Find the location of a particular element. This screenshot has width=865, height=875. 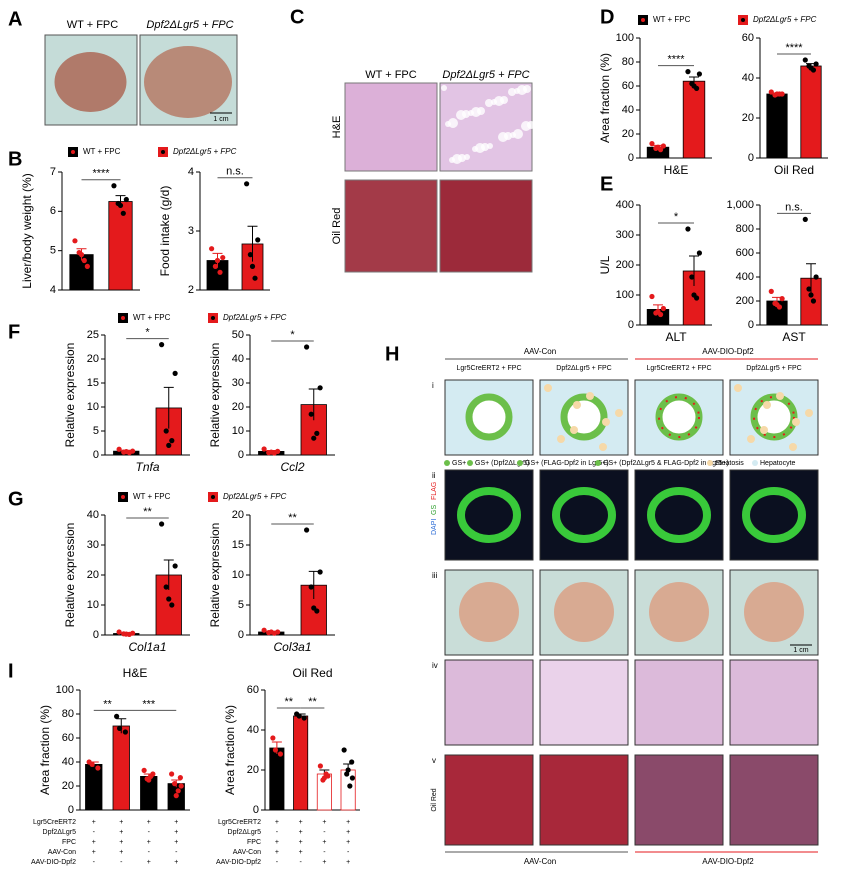

vein-ring is located at coordinates (679, 417).